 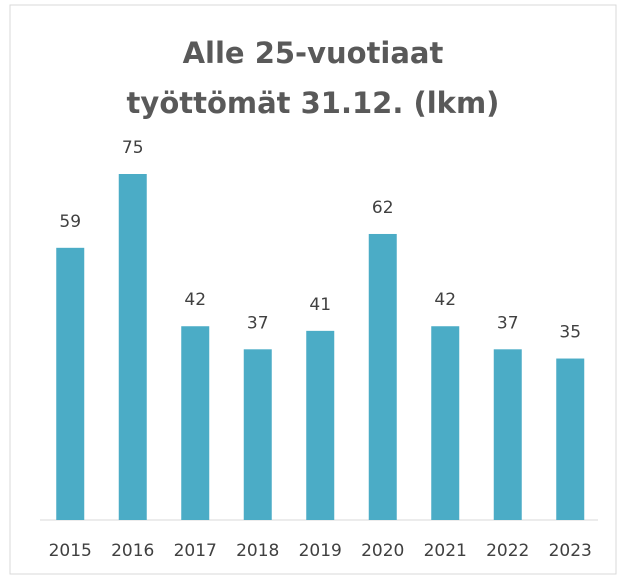 I want to click on x-tick-label: 2023, so click(x=570, y=551).